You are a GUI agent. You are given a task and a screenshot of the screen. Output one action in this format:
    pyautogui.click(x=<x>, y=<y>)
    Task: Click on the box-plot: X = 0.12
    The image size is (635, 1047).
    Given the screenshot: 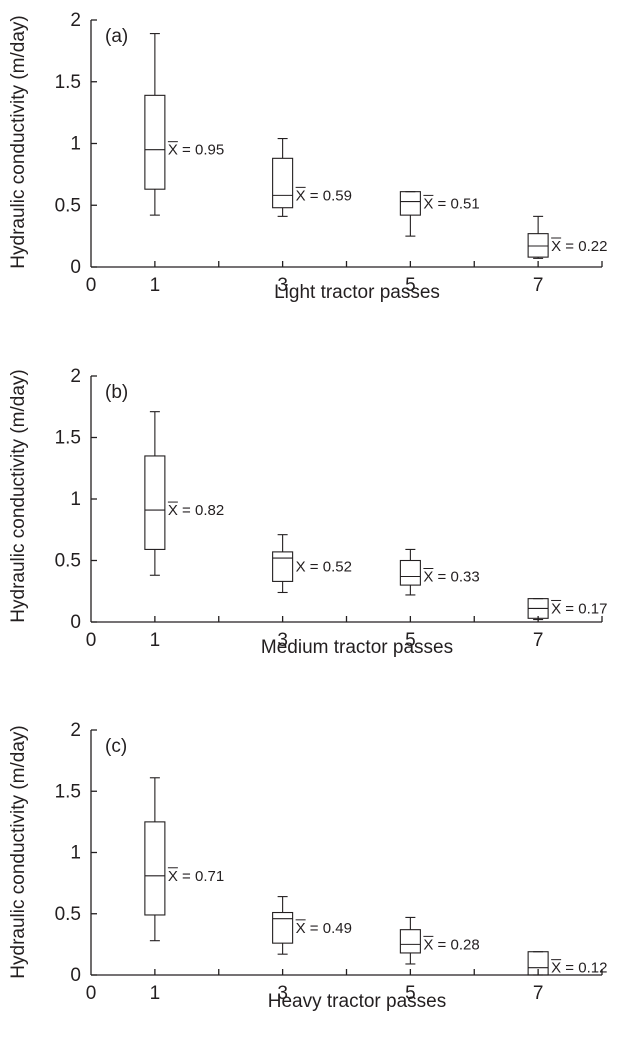 What is the action you would take?
    pyautogui.click(x=567, y=964)
    